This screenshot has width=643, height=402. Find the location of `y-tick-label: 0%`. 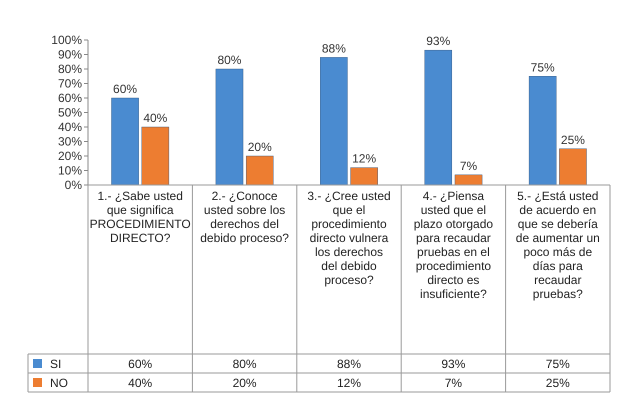

y-tick-label: 0% is located at coordinates (73, 185).